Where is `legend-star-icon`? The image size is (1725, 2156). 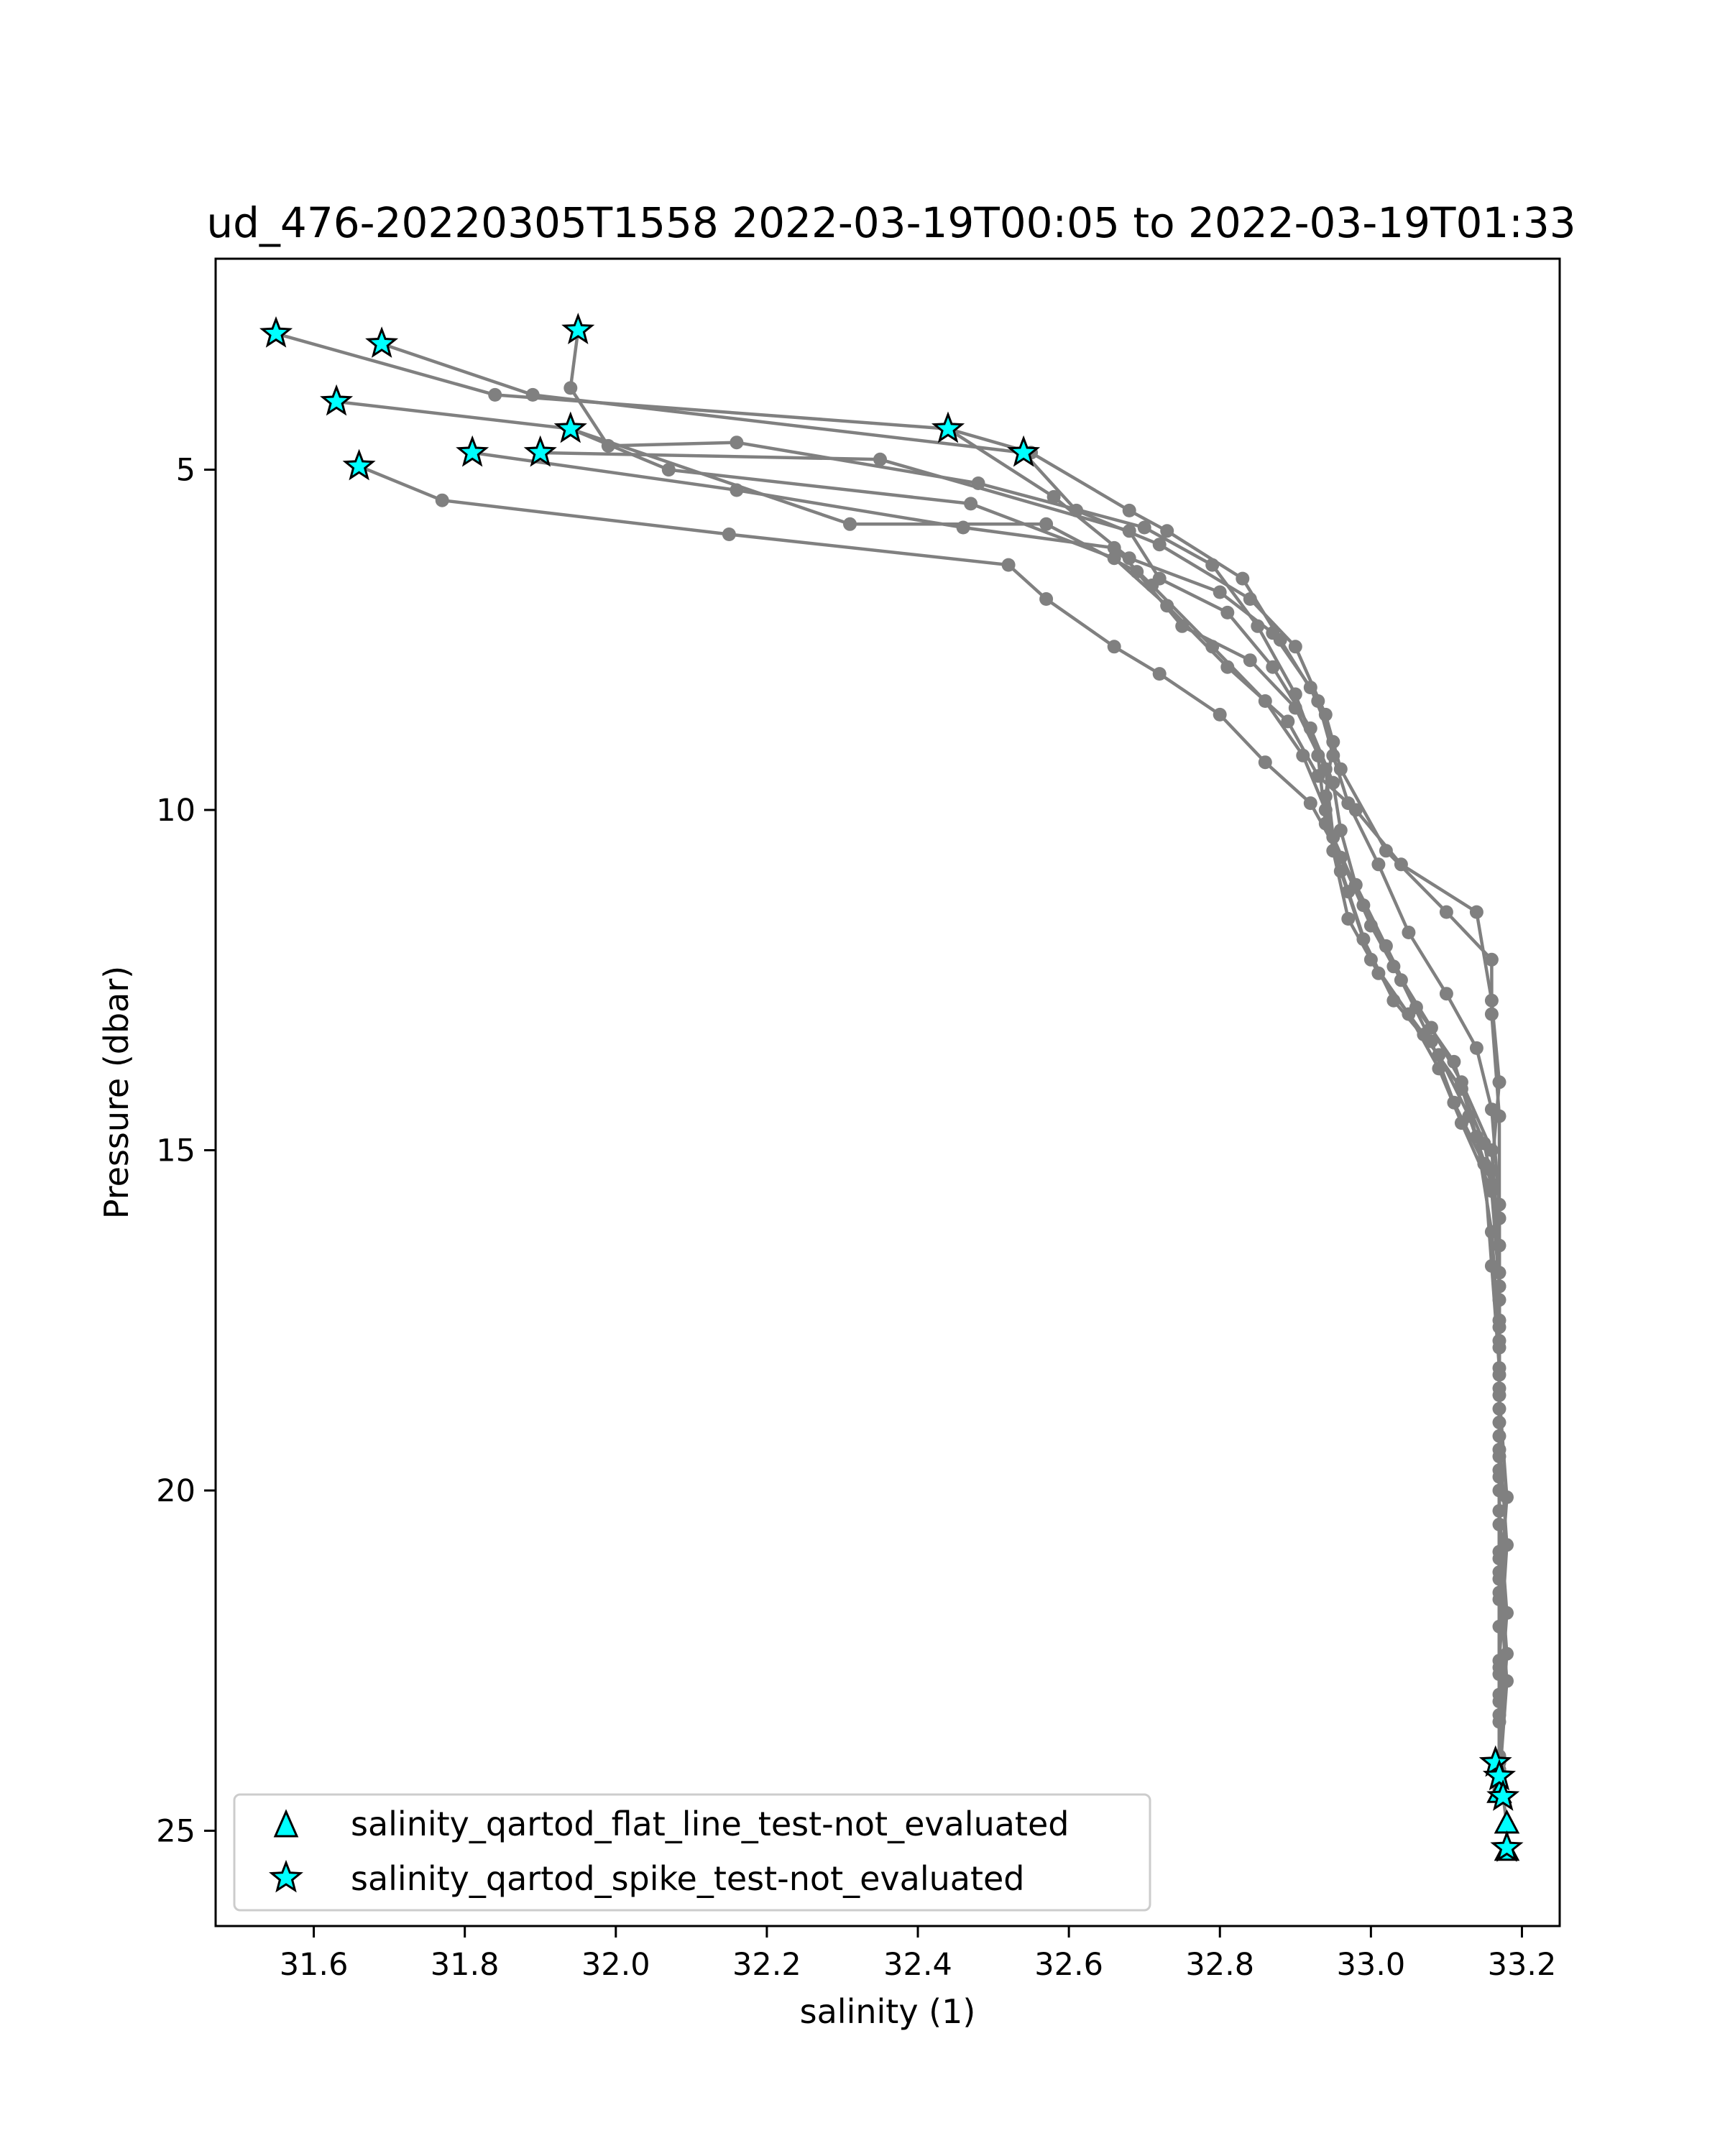 legend-star-icon is located at coordinates (286, 1876).